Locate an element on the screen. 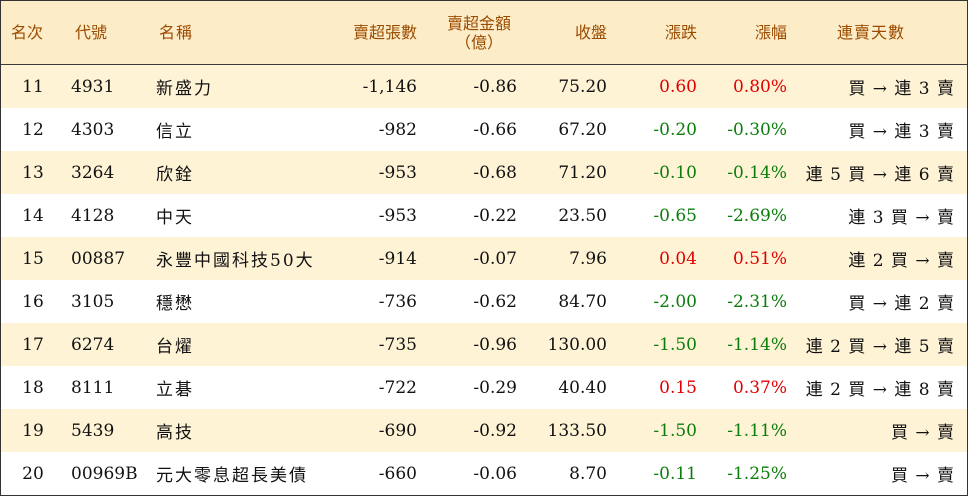  cell-code: 4931 is located at coordinates (93, 86).